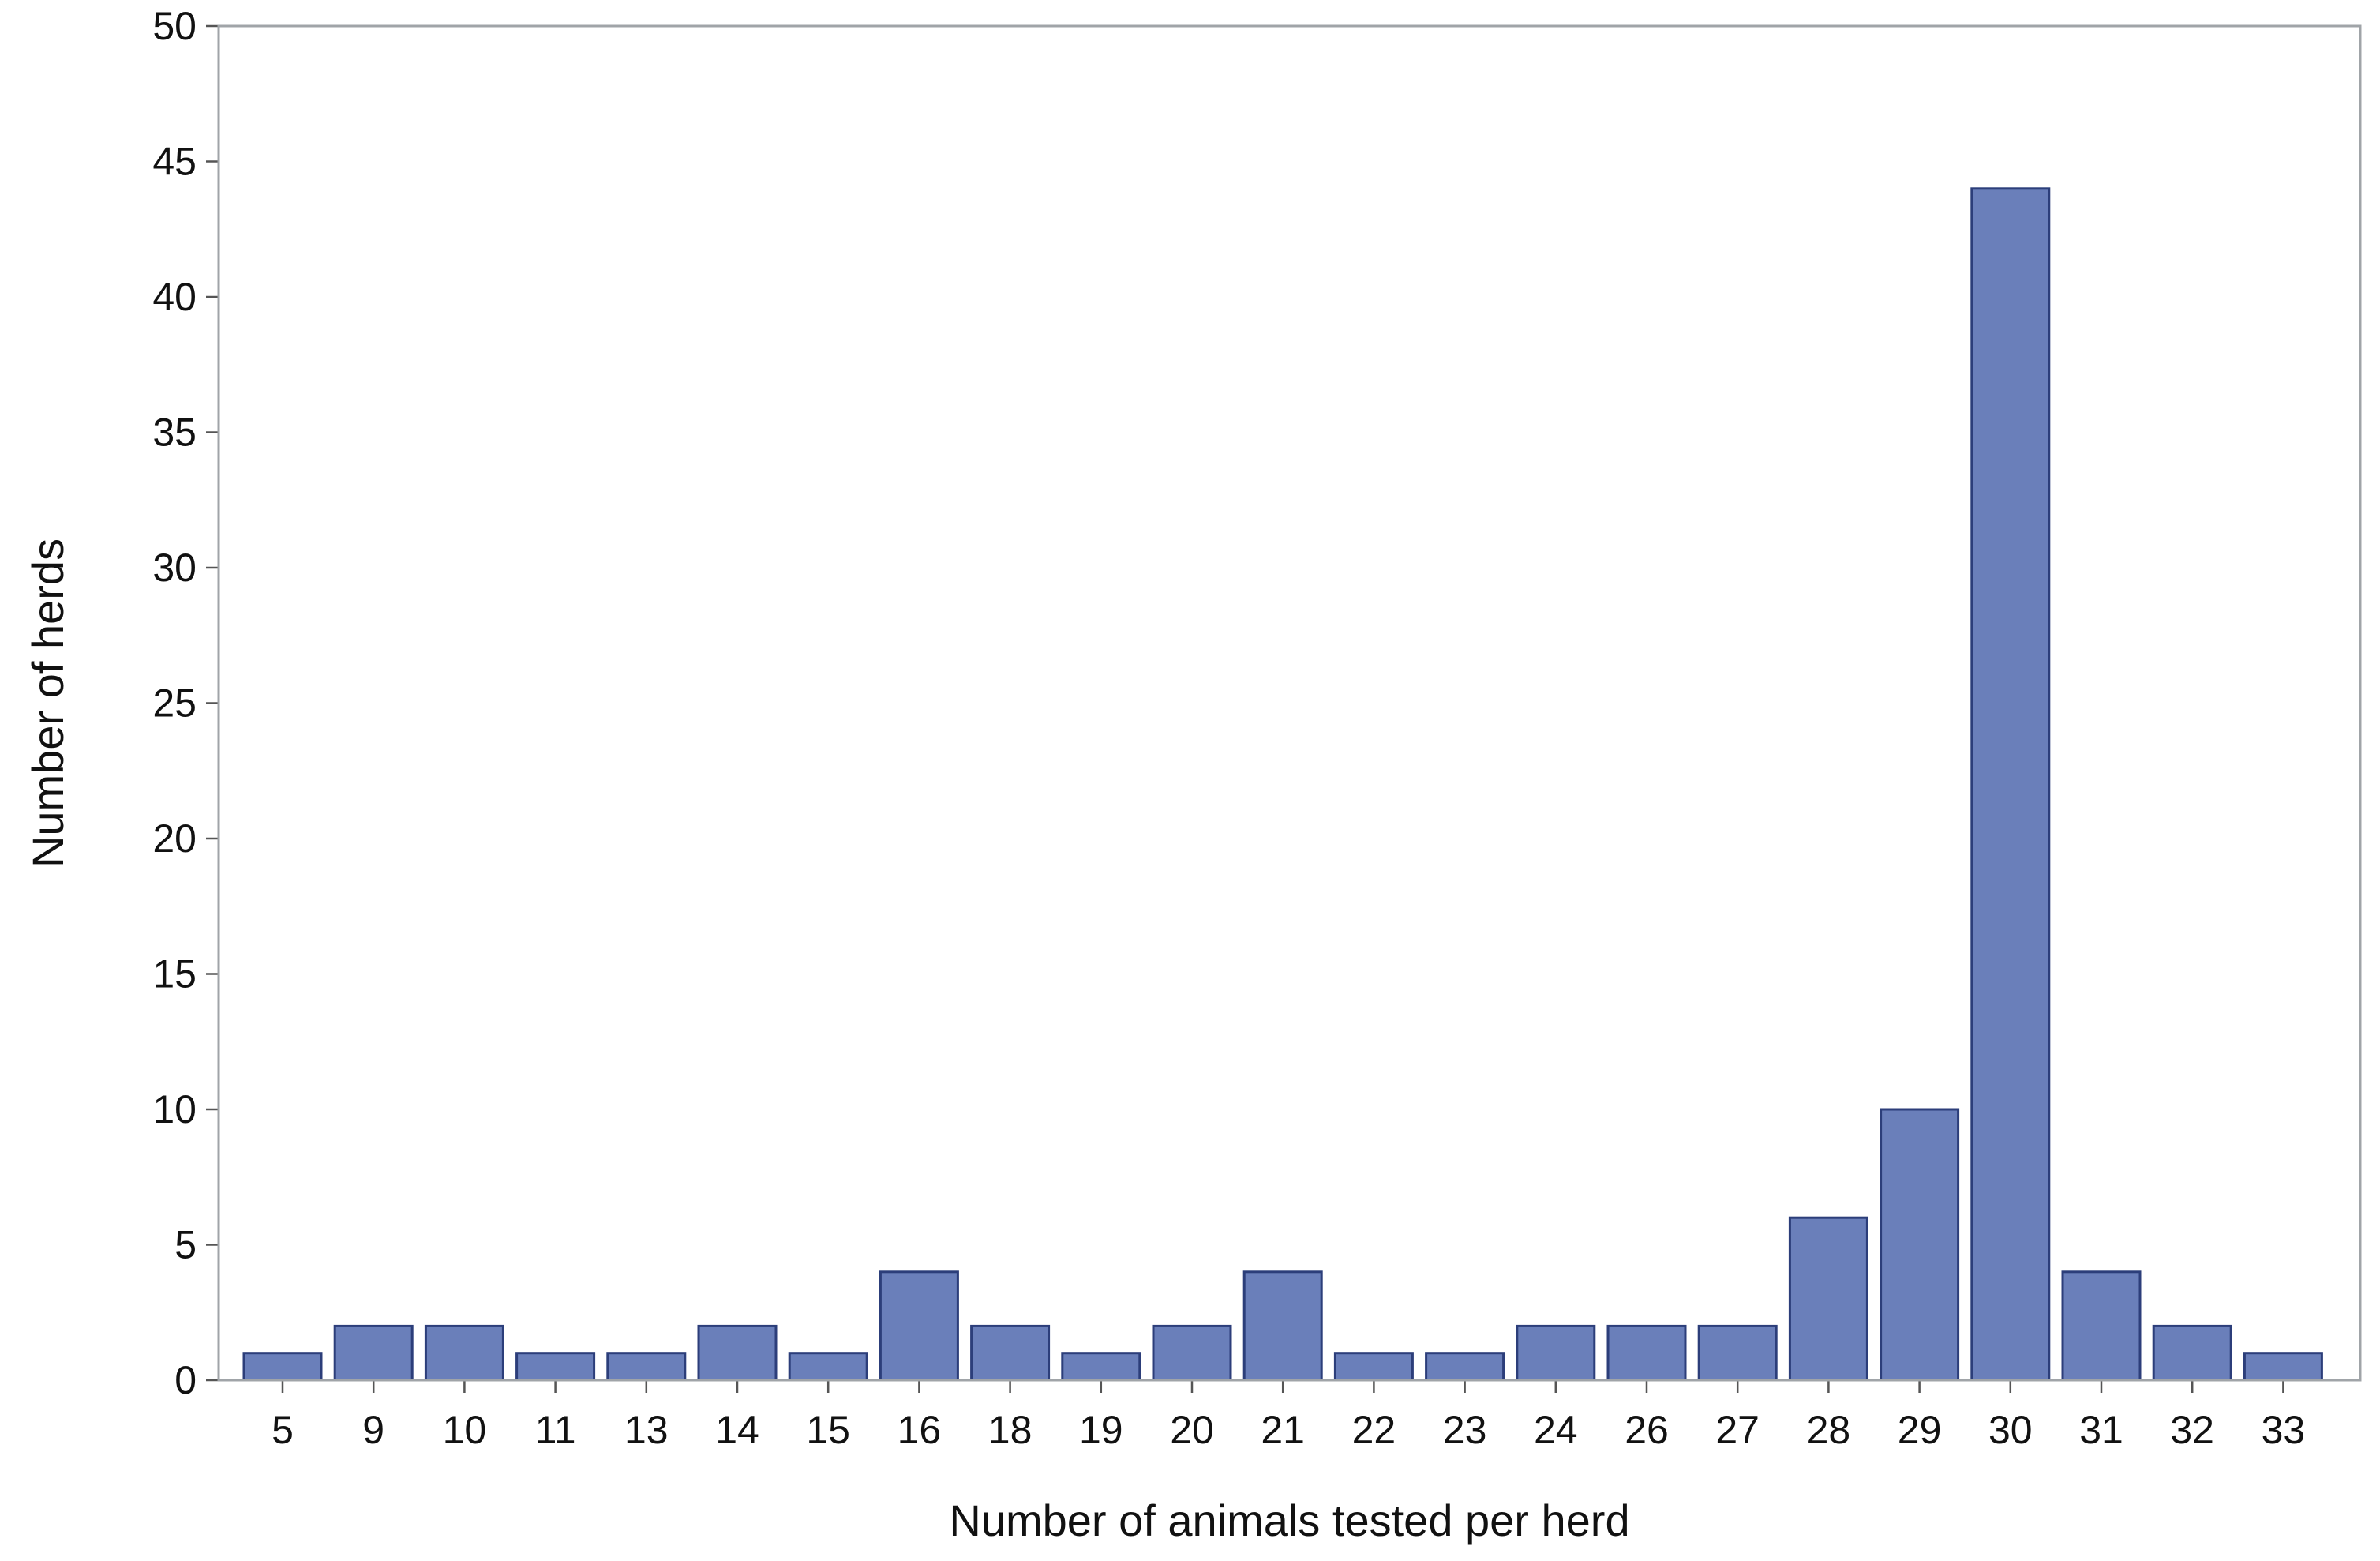 The image size is (2380, 1561). Describe the element at coordinates (1283, 1430) in the screenshot. I see `x-tick-label: 21` at that location.